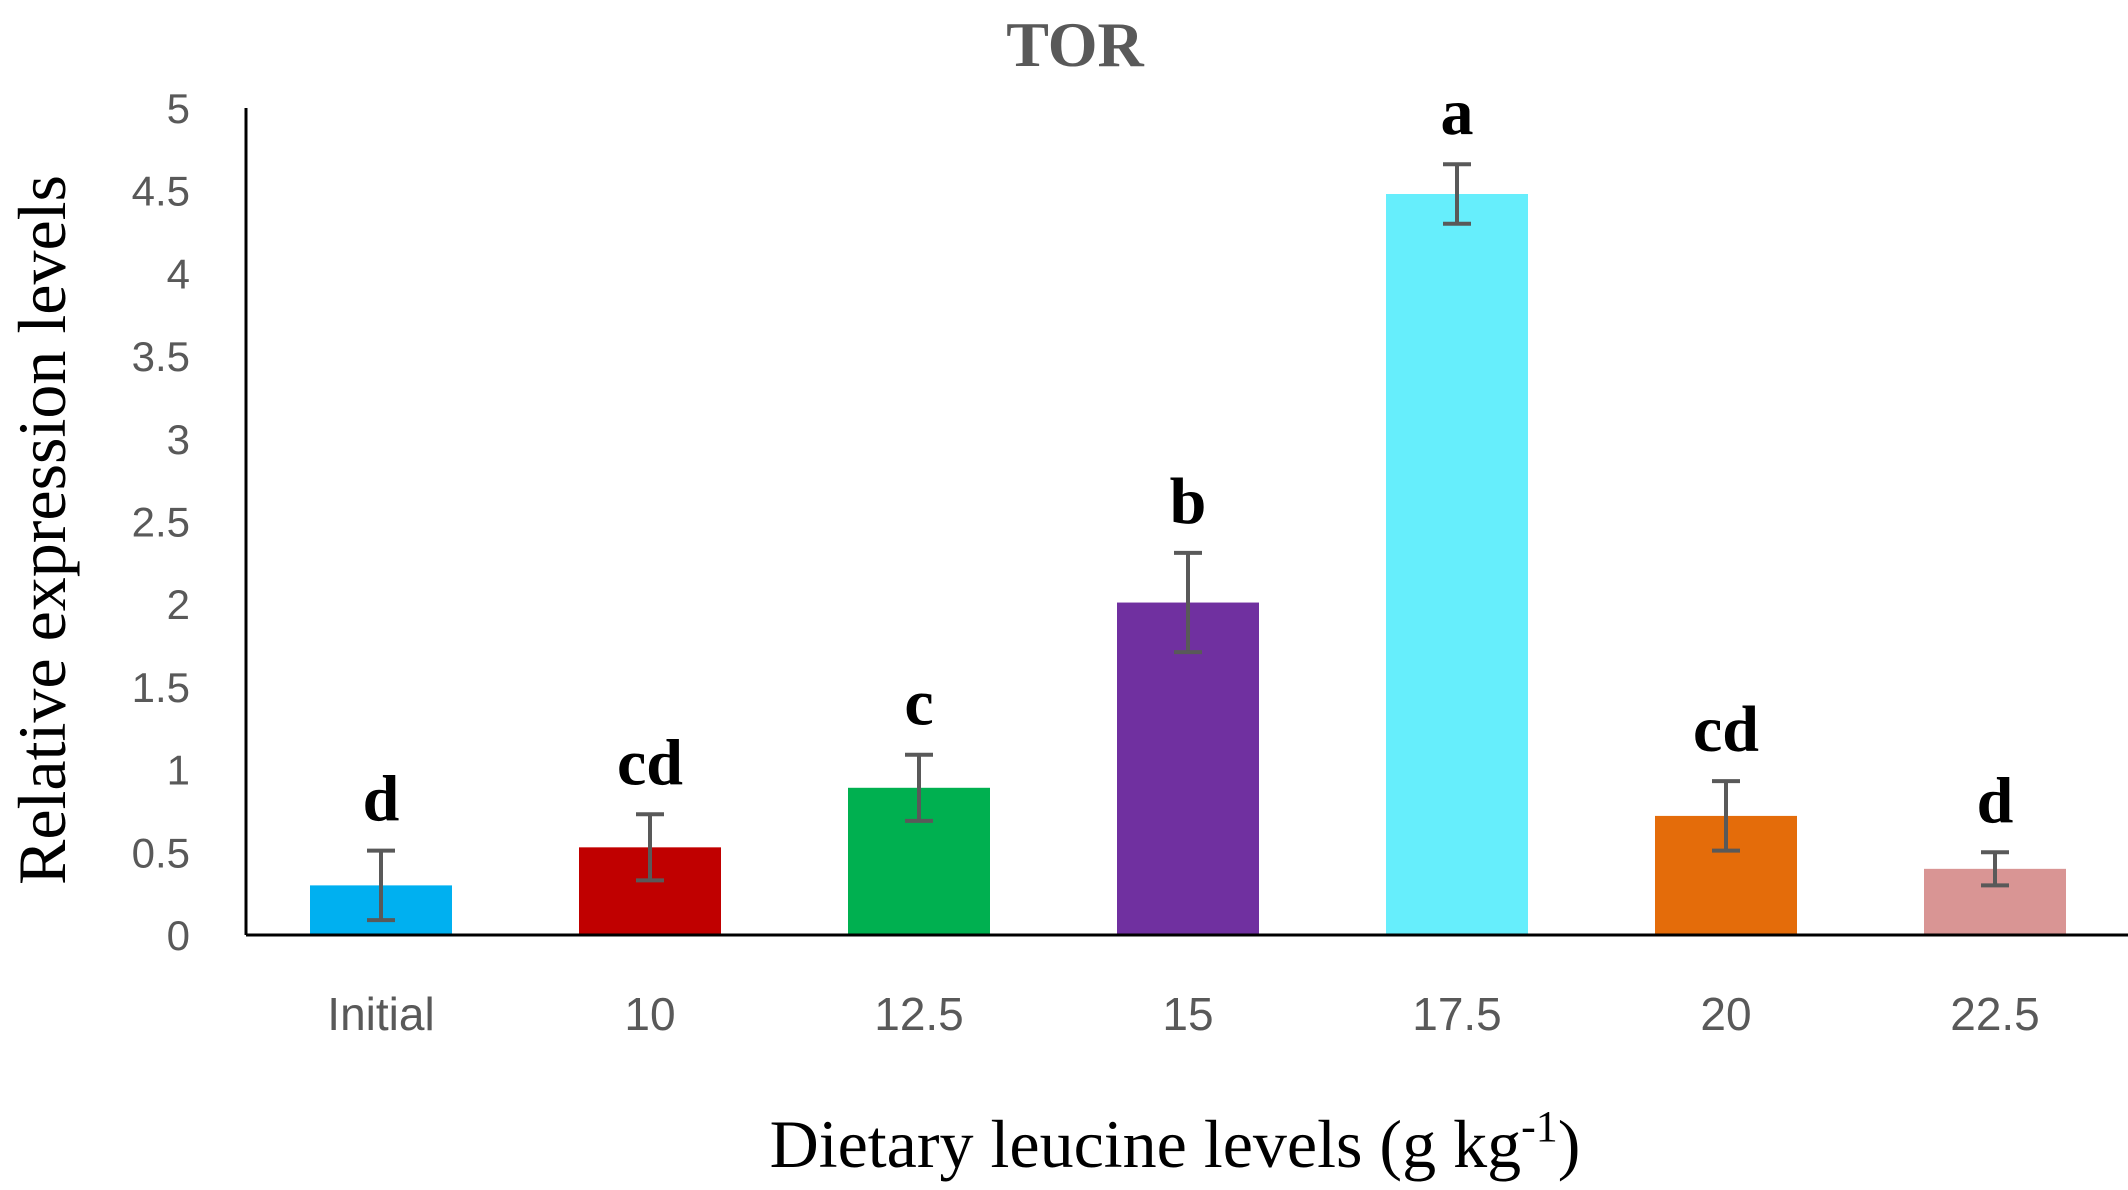 This screenshot has width=2128, height=1190. I want to click on significance-letter: b, so click(1188, 501).